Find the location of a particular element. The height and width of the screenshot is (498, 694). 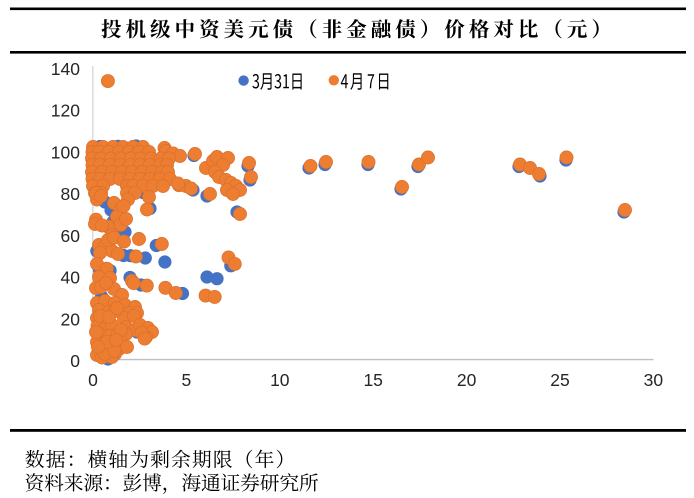

svg-text: 120 is located at coordinates (65, 111).